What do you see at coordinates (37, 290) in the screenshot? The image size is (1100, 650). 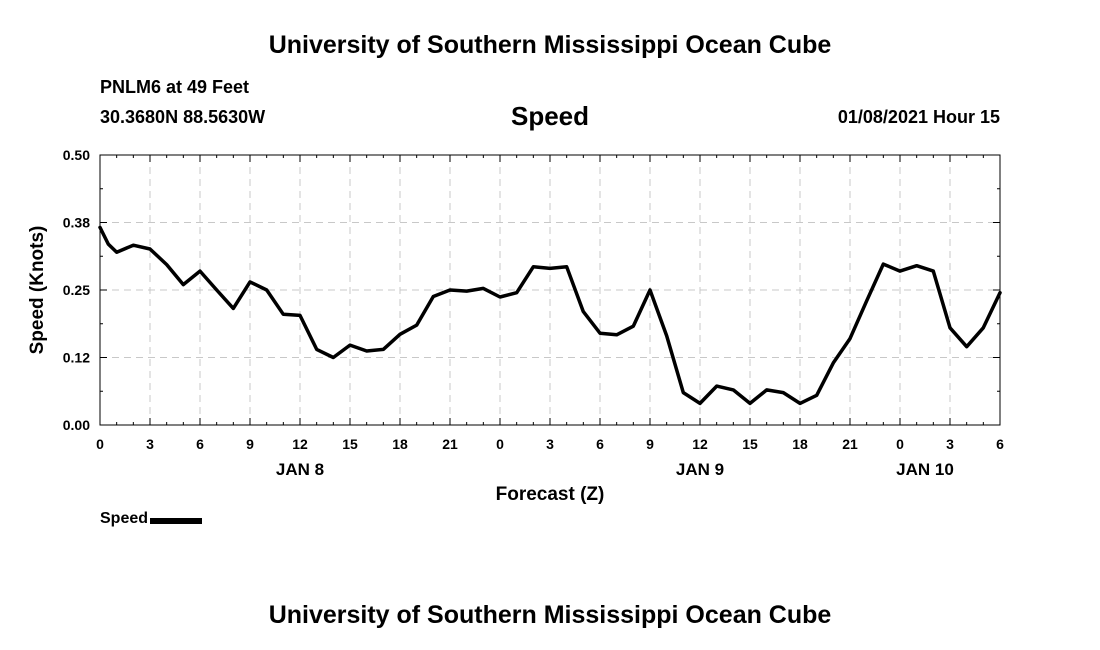 I see `y-axis-title: Speed (Knots)` at bounding box center [37, 290].